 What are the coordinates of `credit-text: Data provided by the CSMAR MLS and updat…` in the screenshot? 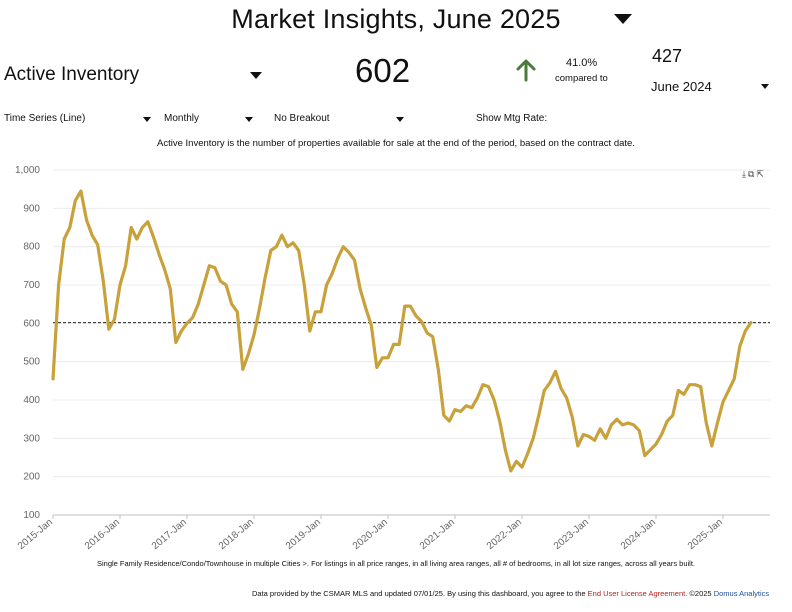 It's located at (419, 593).